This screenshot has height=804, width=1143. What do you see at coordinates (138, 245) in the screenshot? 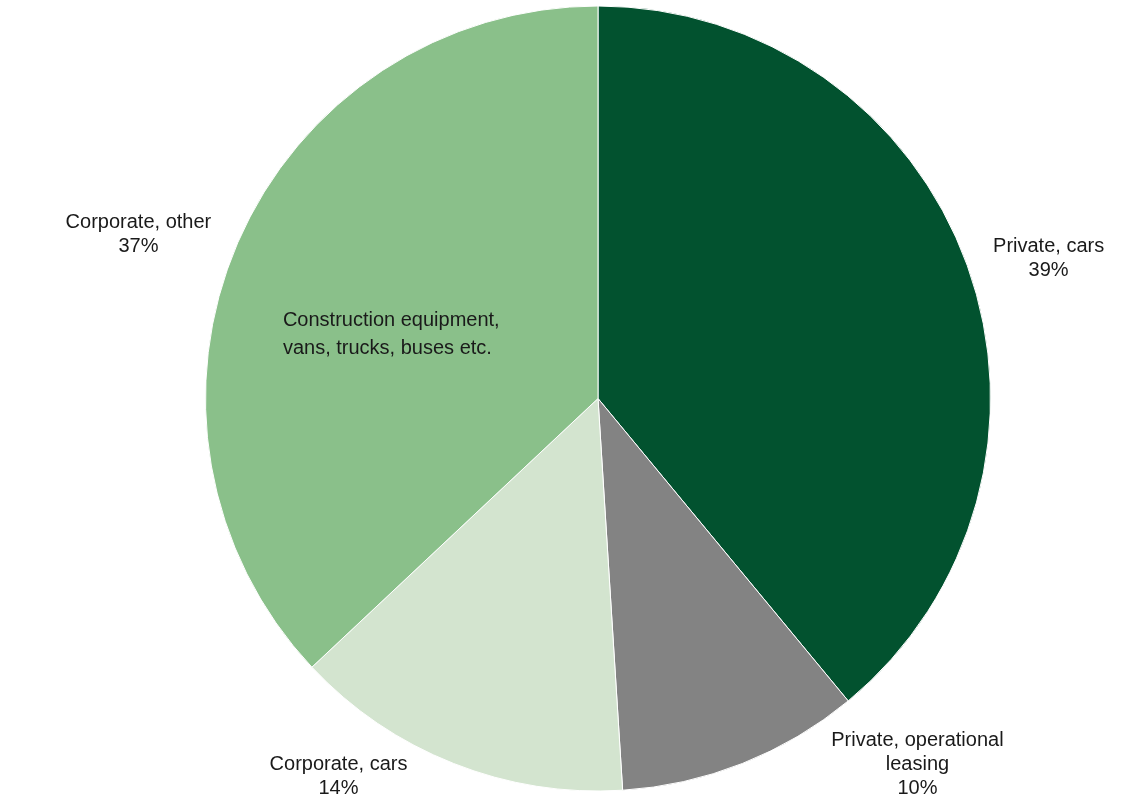
I see `data-label: 37%` at bounding box center [138, 245].